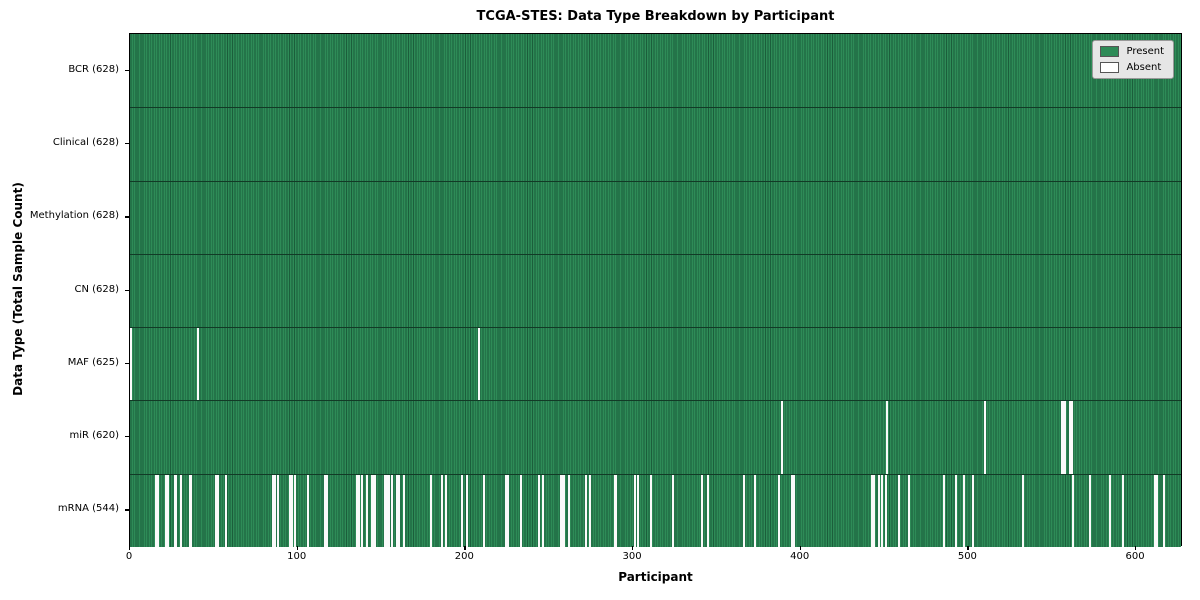 This screenshot has height=600, width=1200. Describe the element at coordinates (655, 437) in the screenshot. I see `row-band-mir` at that location.